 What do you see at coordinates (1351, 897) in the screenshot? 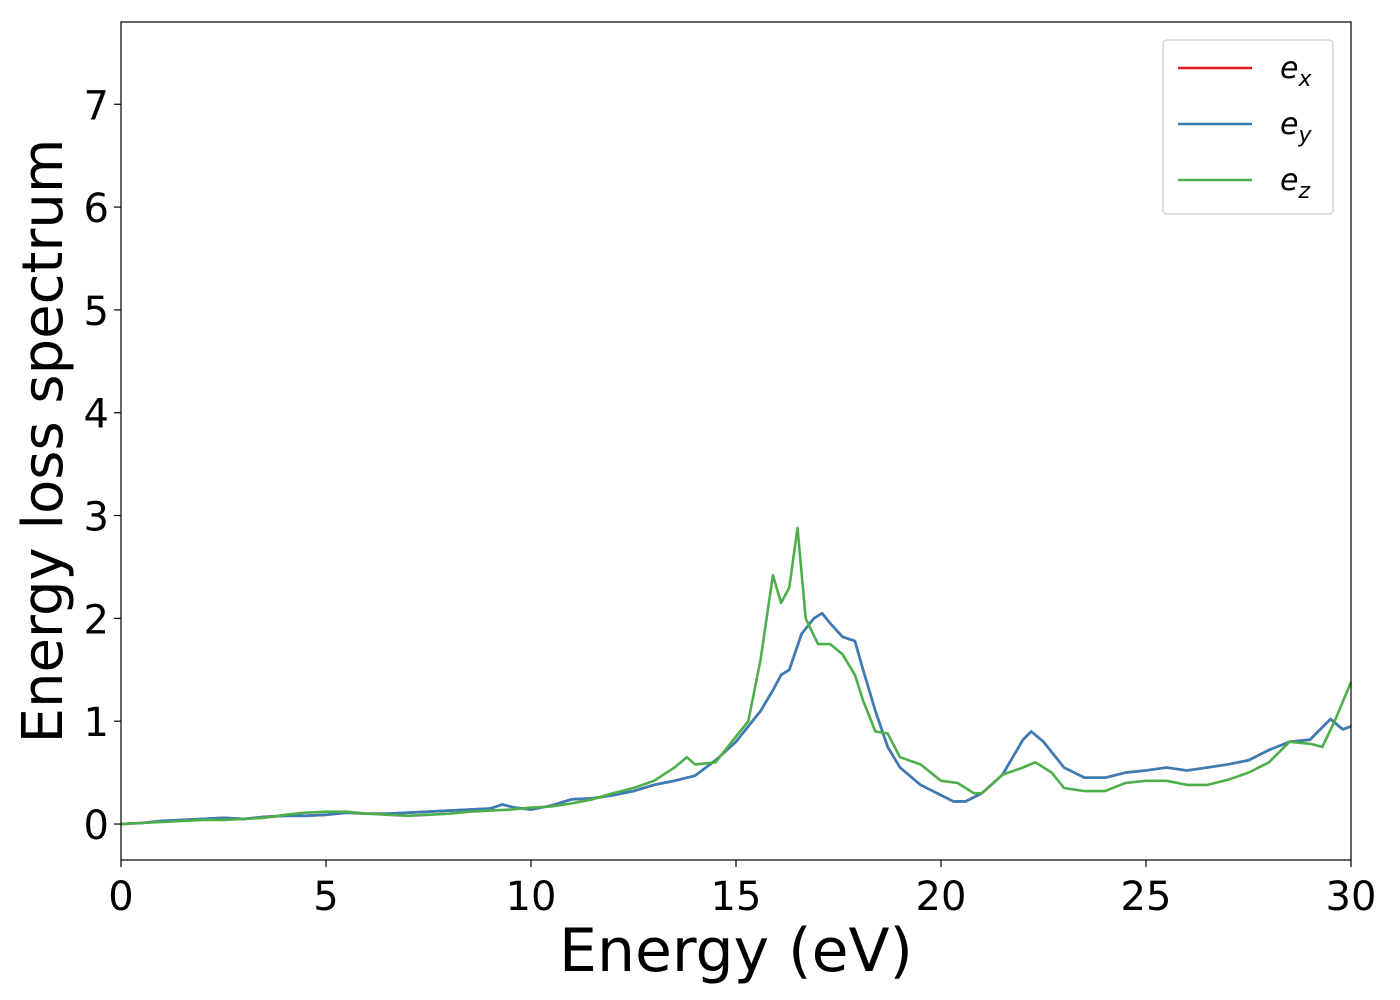
I see `x-tick-label: 30` at bounding box center [1351, 897].